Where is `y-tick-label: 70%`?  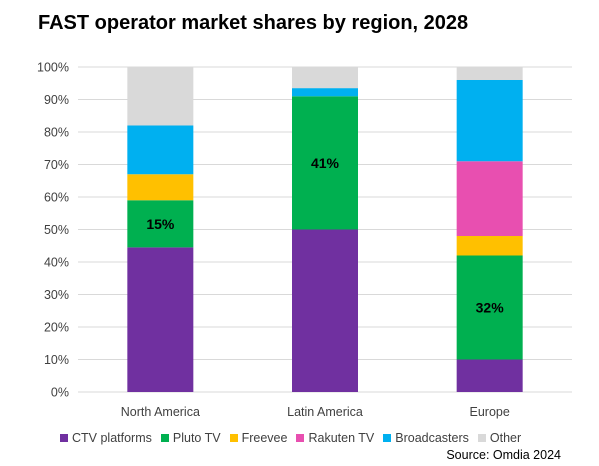 y-tick-label: 70% is located at coordinates (56, 165).